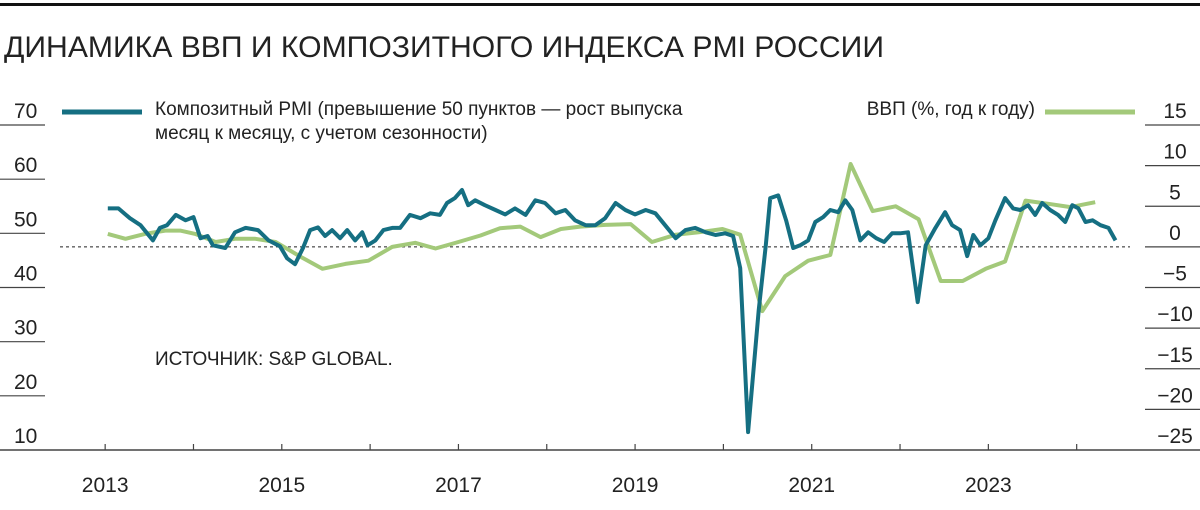 The height and width of the screenshot is (510, 1200). What do you see at coordinates (950, 109) in the screenshot?
I see `legend-label: ВВП (%, год к году)` at bounding box center [950, 109].